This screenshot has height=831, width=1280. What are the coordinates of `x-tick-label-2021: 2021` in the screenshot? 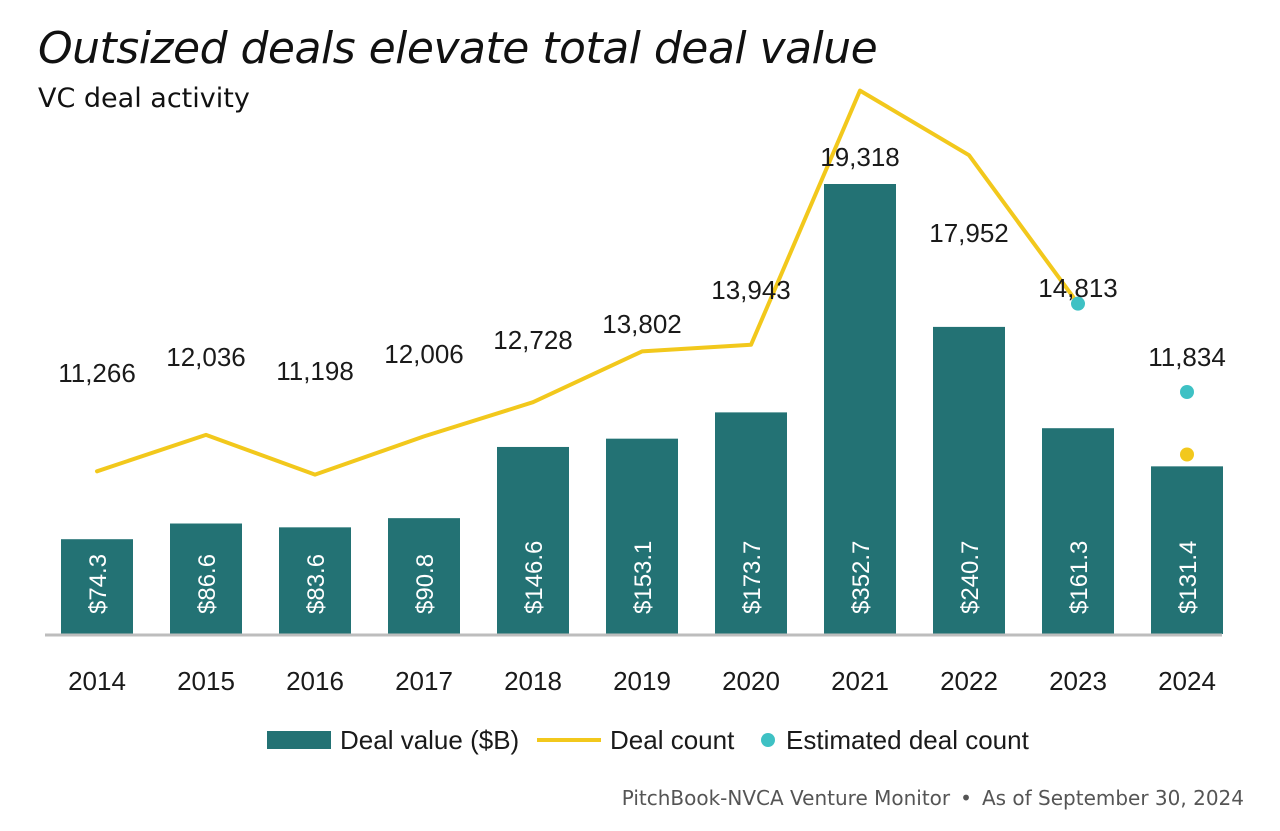 It's located at (860, 681).